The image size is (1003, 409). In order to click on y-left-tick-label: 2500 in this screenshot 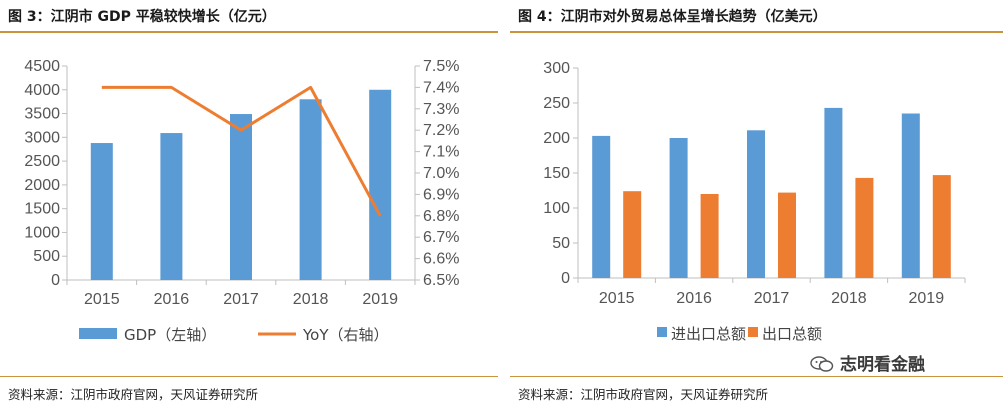, I will do `click(42, 161)`.